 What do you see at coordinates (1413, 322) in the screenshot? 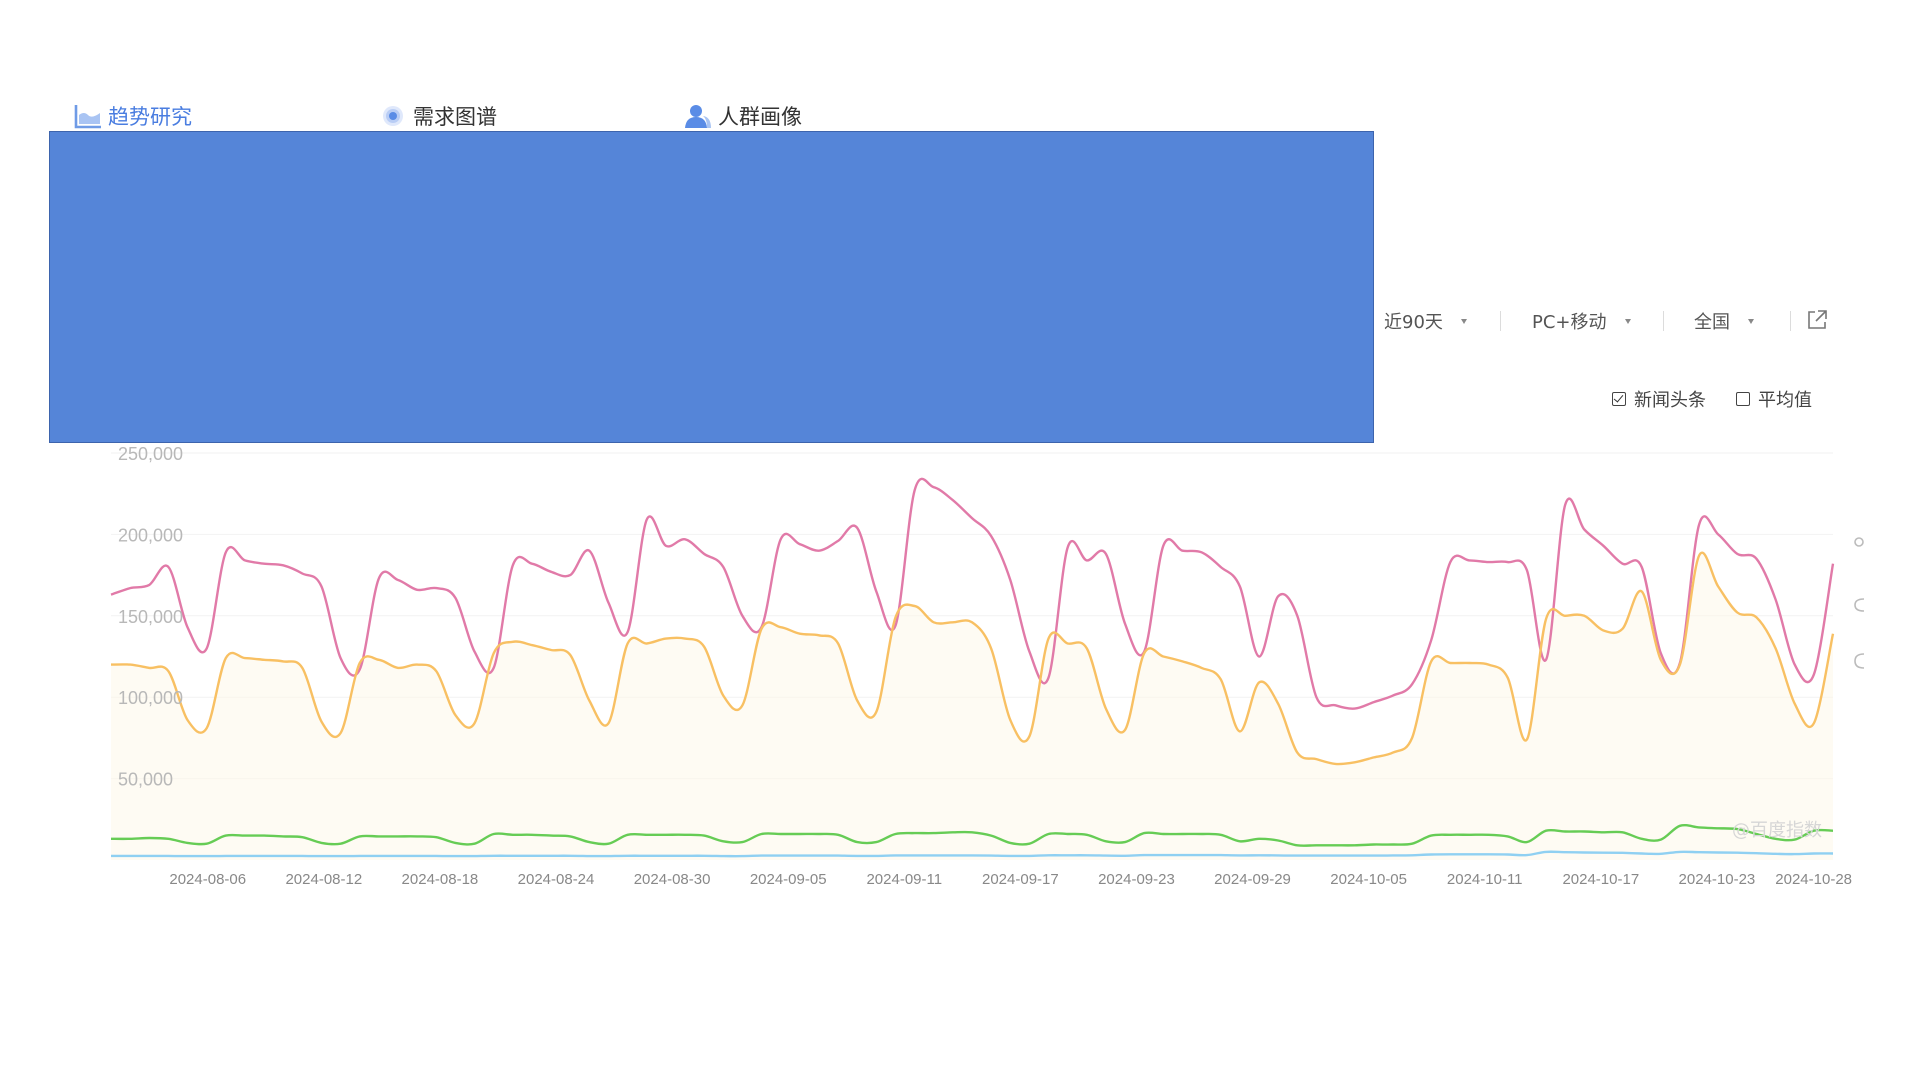
I see `period-value: 近90天` at bounding box center [1413, 322].